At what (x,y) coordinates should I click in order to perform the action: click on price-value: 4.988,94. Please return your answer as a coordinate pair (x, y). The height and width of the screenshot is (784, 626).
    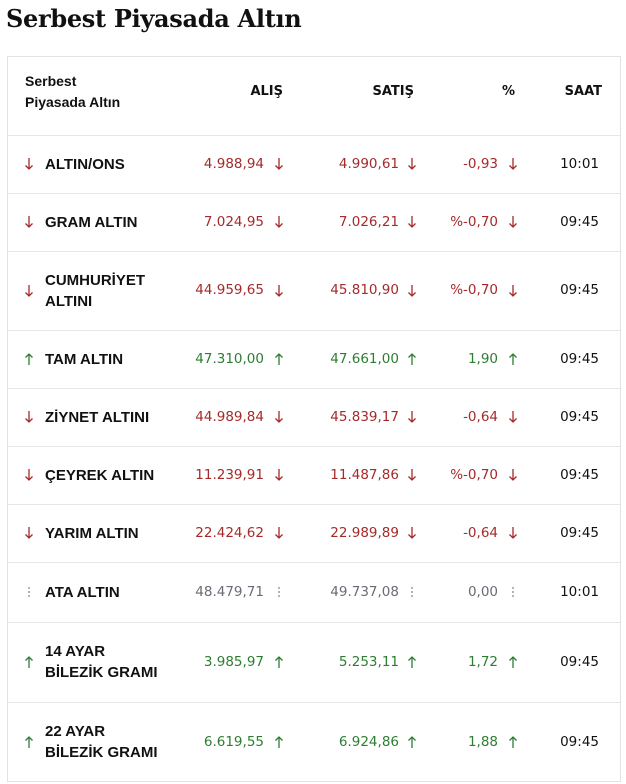
    Looking at the image, I should click on (233, 163).